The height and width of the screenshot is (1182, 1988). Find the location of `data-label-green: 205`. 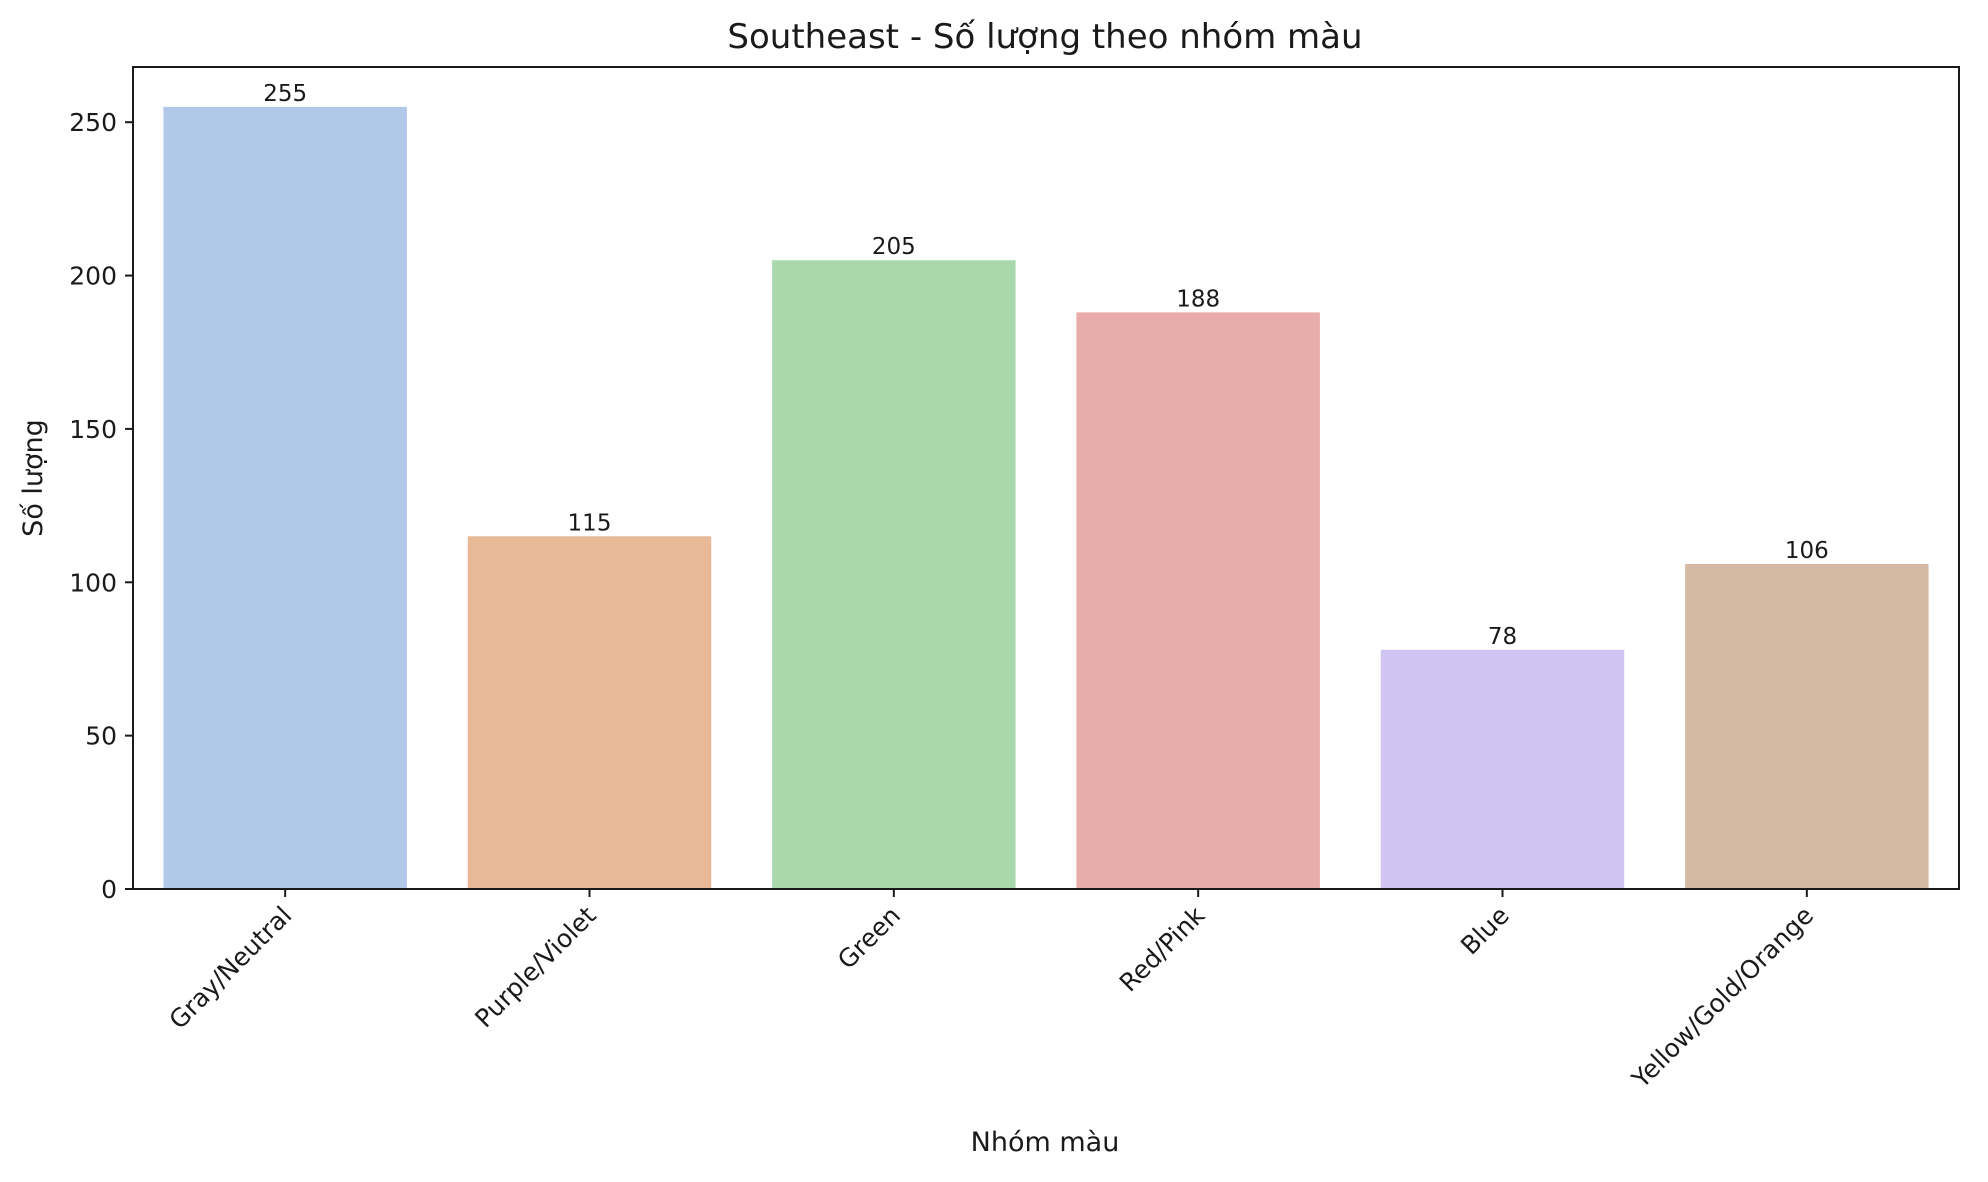

data-label-green: 205 is located at coordinates (894, 247).